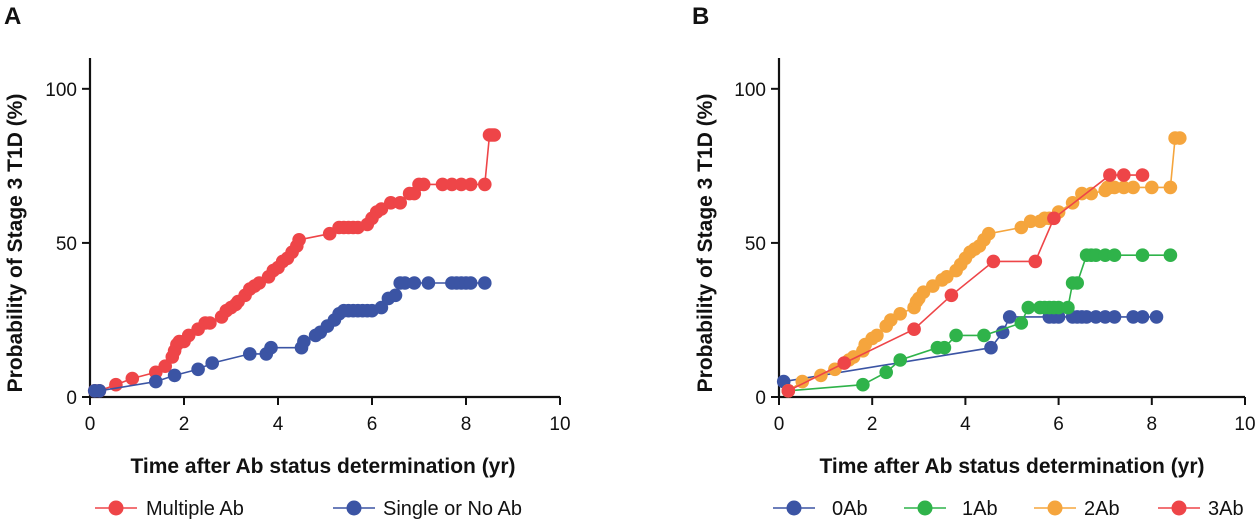 The image size is (1259, 525). What do you see at coordinates (90, 424) in the screenshot?
I see `x-tick-label: 0` at bounding box center [90, 424].